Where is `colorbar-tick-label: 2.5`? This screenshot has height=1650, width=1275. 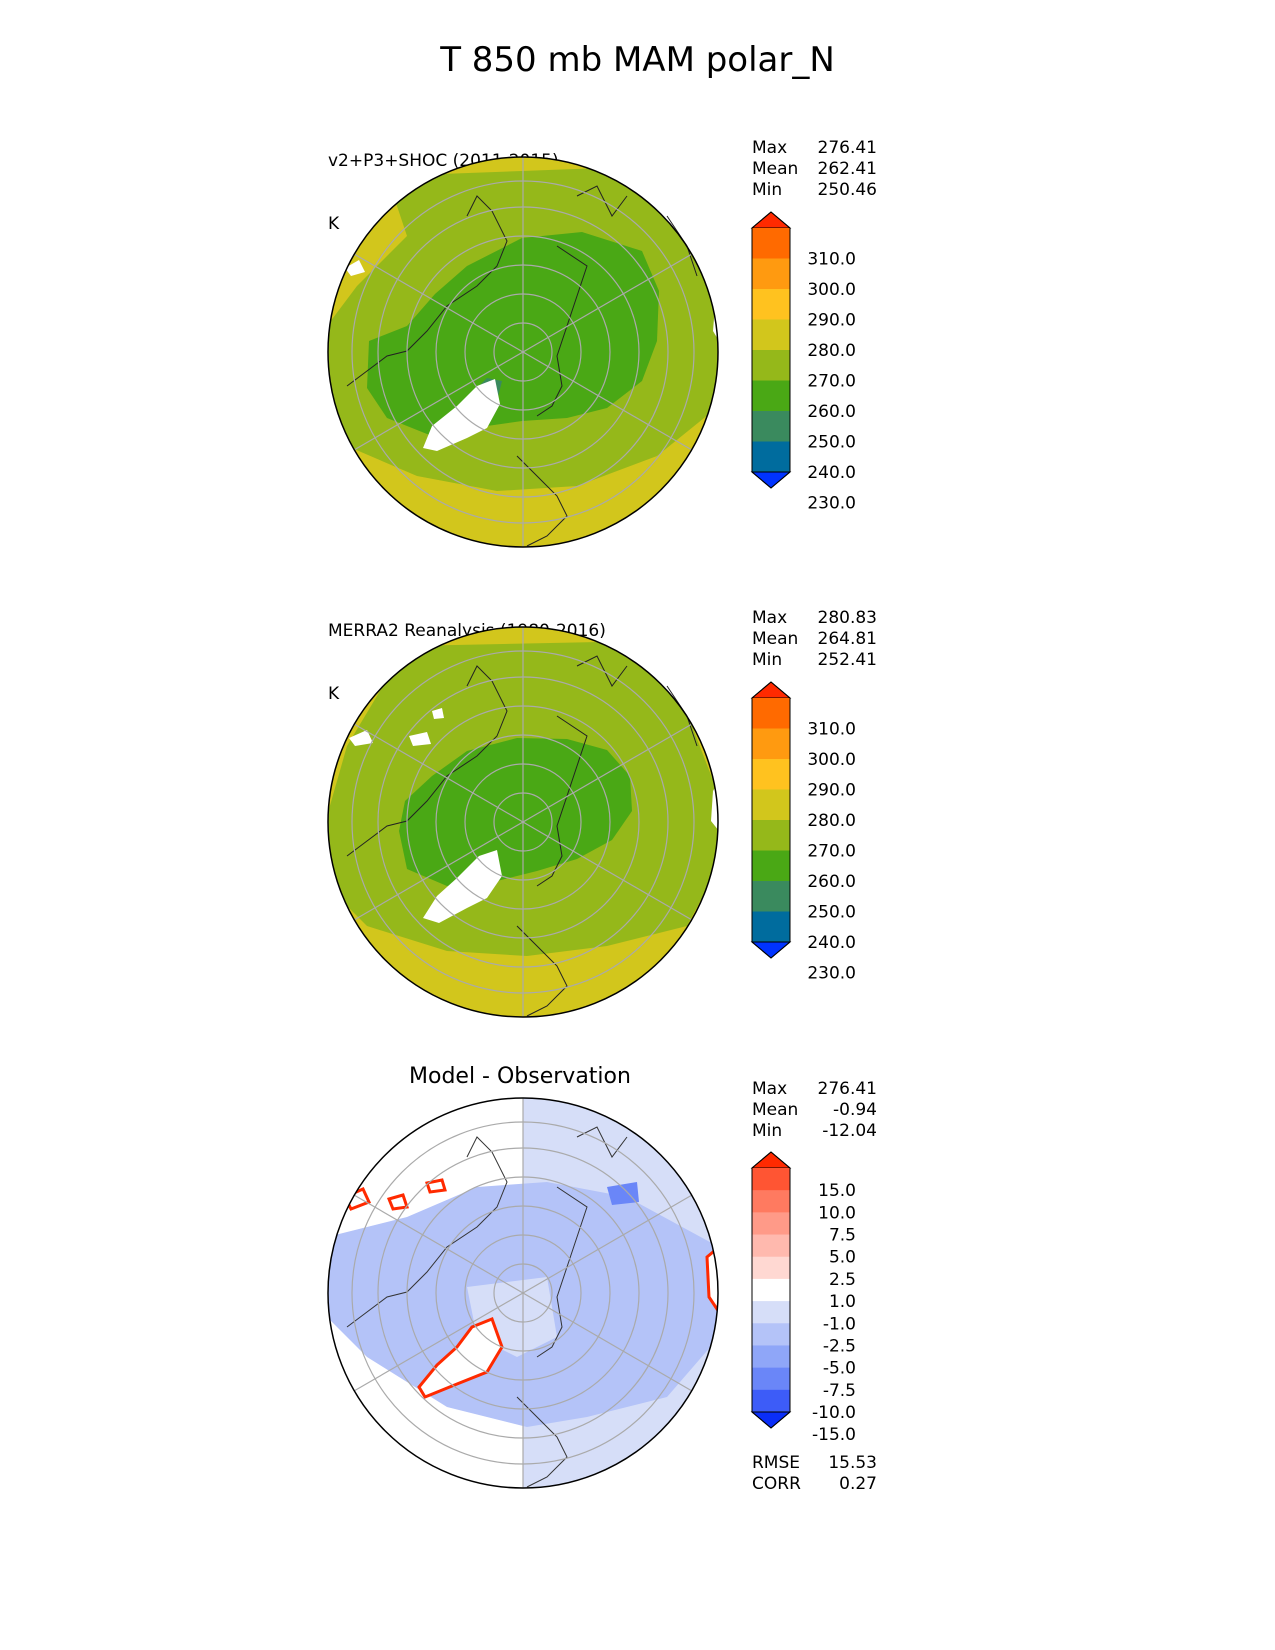
colorbar-tick-label: 2.5 is located at coordinates (842, 1280).